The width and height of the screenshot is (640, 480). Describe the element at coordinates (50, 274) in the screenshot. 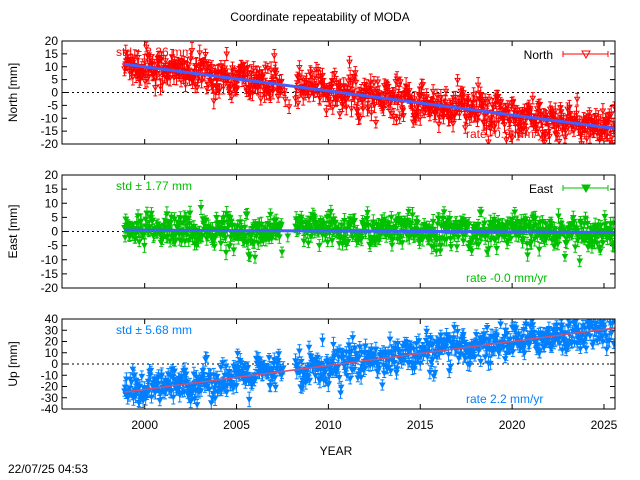

I see `y-tick-label: -15` at that location.